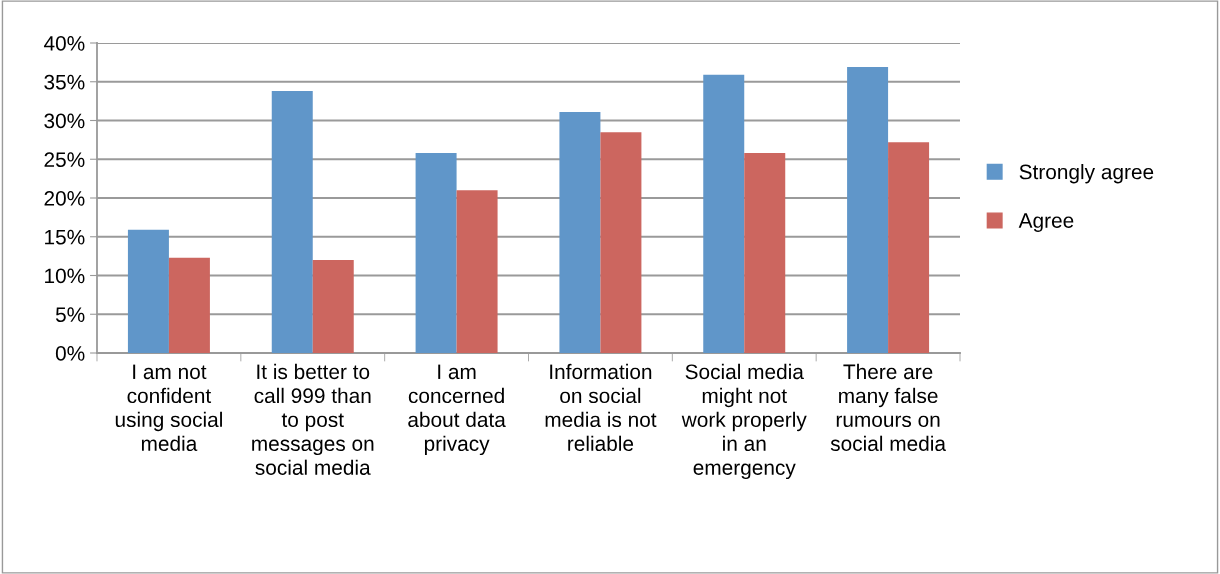 Image resolution: width=1220 pixels, height=574 pixels. What do you see at coordinates (65, 237) in the screenshot?
I see `y-tick-label: 15%` at bounding box center [65, 237].